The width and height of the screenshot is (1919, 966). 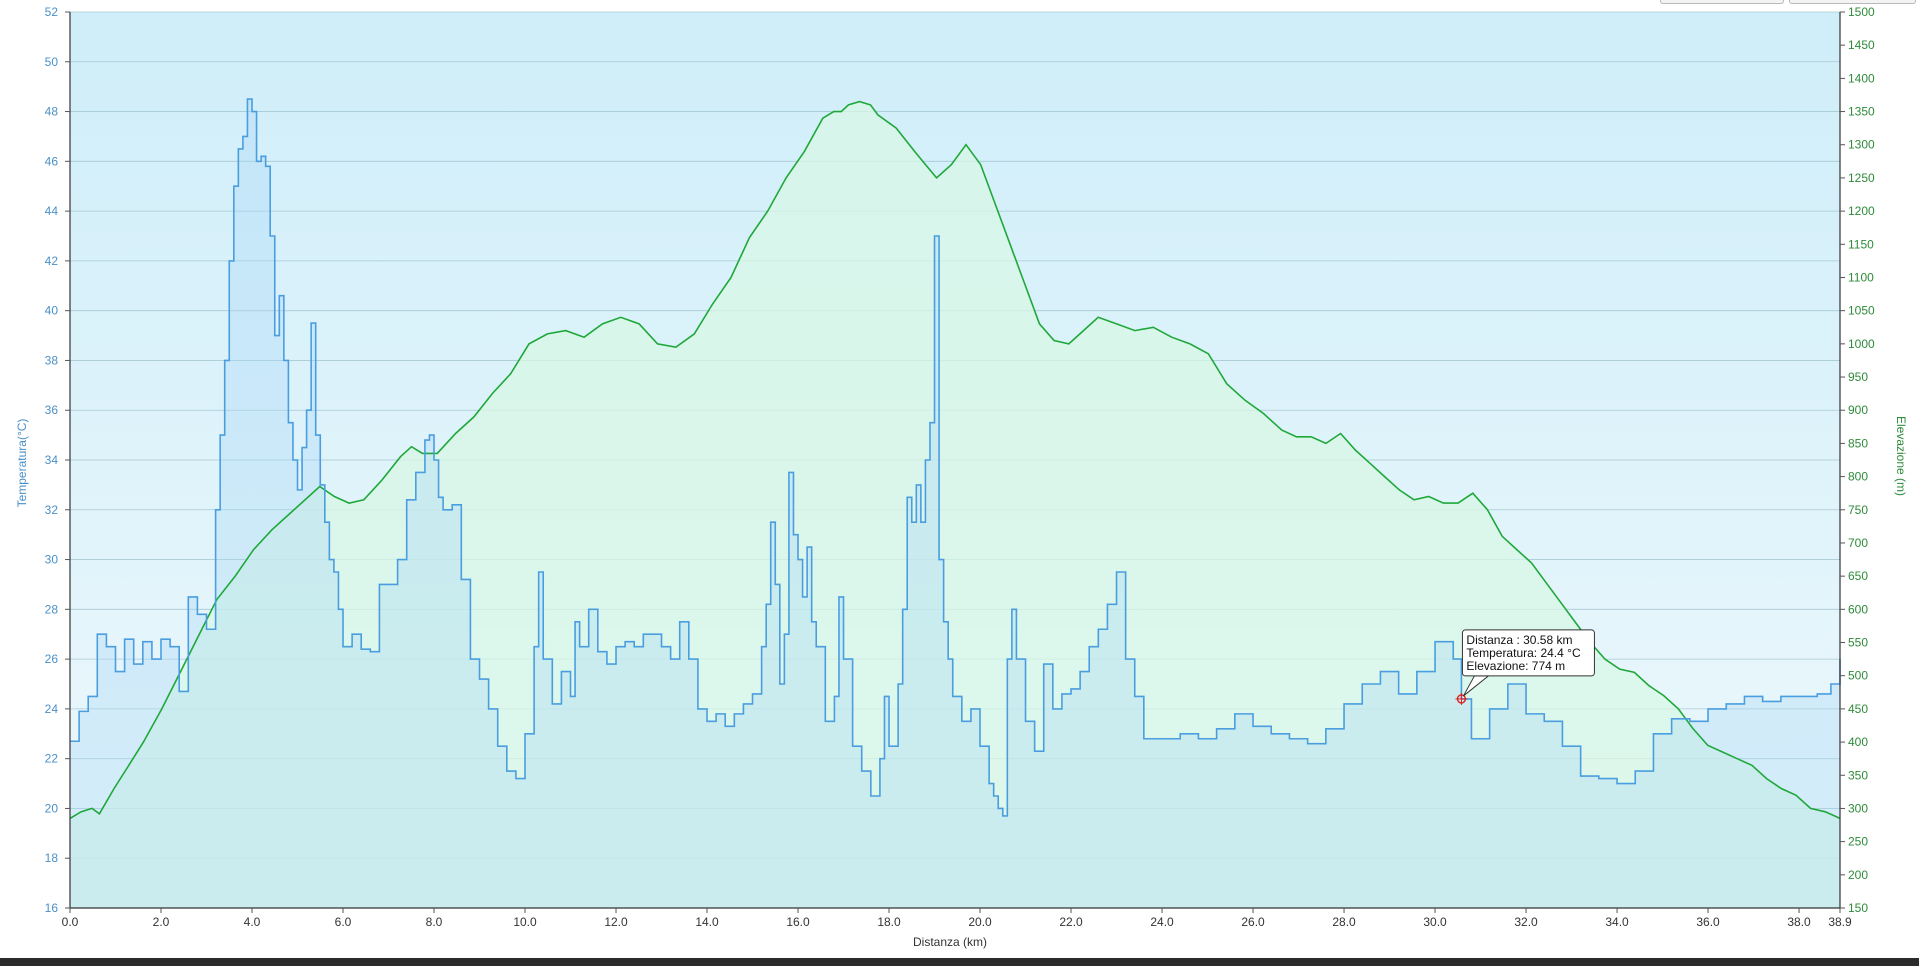 I want to click on tick-label-x: 16.0, so click(x=798, y=922).